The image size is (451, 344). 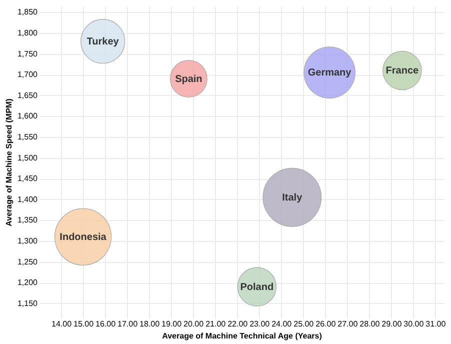 What do you see at coordinates (27, 220) in the screenshot?
I see `y-tick-label: 1,350` at bounding box center [27, 220].